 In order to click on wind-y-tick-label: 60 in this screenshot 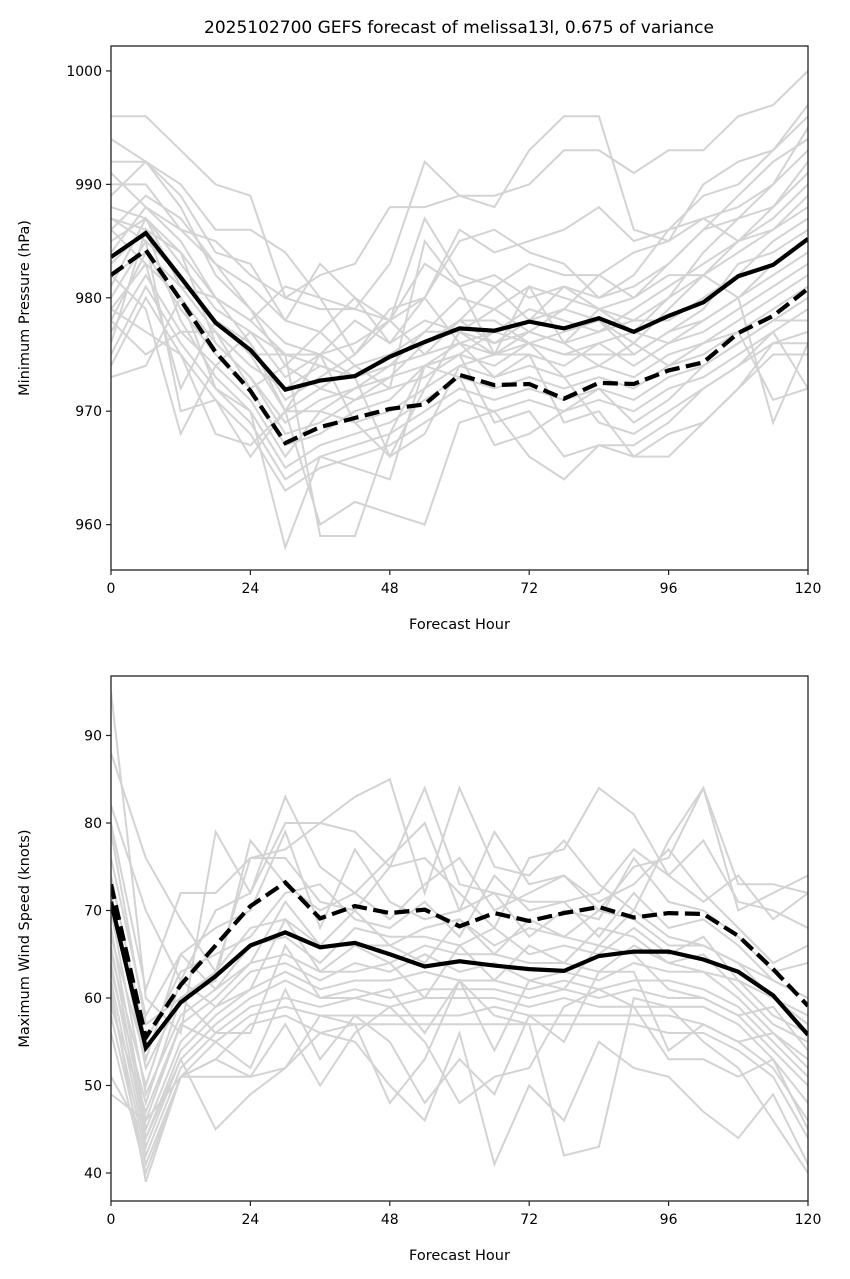, I will do `click(93, 999)`.